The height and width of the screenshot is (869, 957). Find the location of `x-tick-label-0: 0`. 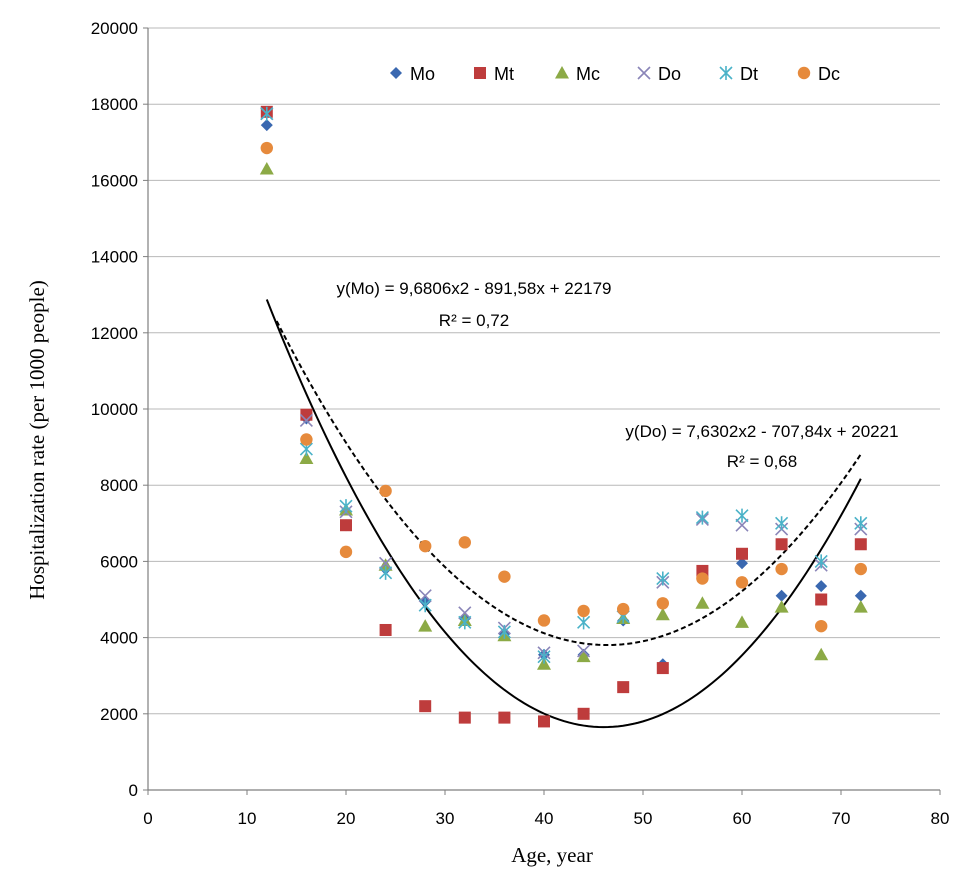

x-tick-label-0: 0 is located at coordinates (147, 818).